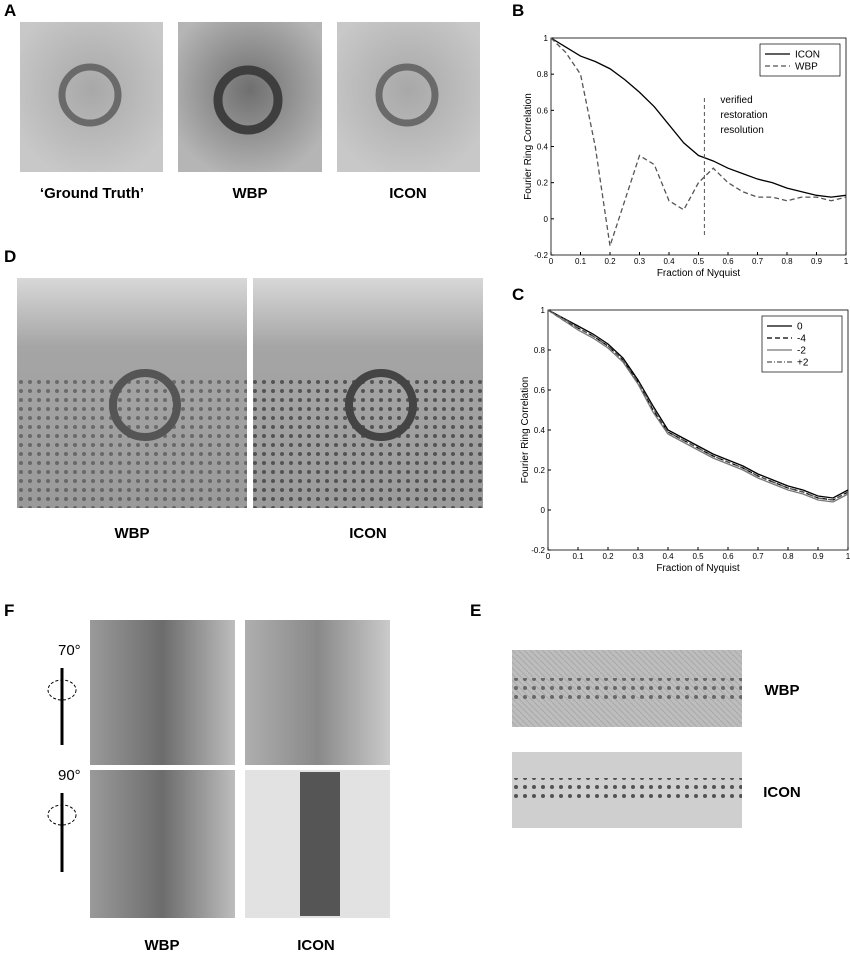 Image resolution: width=850 pixels, height=953 pixels. Describe the element at coordinates (518, 294) in the screenshot. I see `panel-label: C` at that location.